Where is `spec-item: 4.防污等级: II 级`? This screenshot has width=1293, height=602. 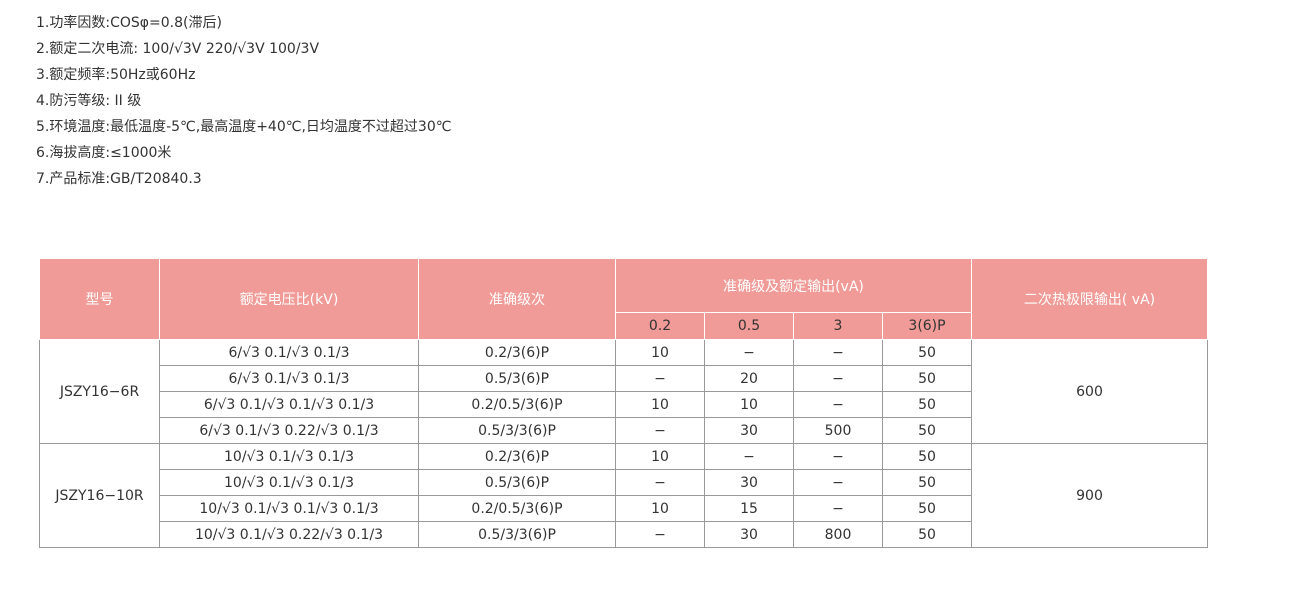
spec-item: 4.防污等级: II 级 is located at coordinates (89, 101).